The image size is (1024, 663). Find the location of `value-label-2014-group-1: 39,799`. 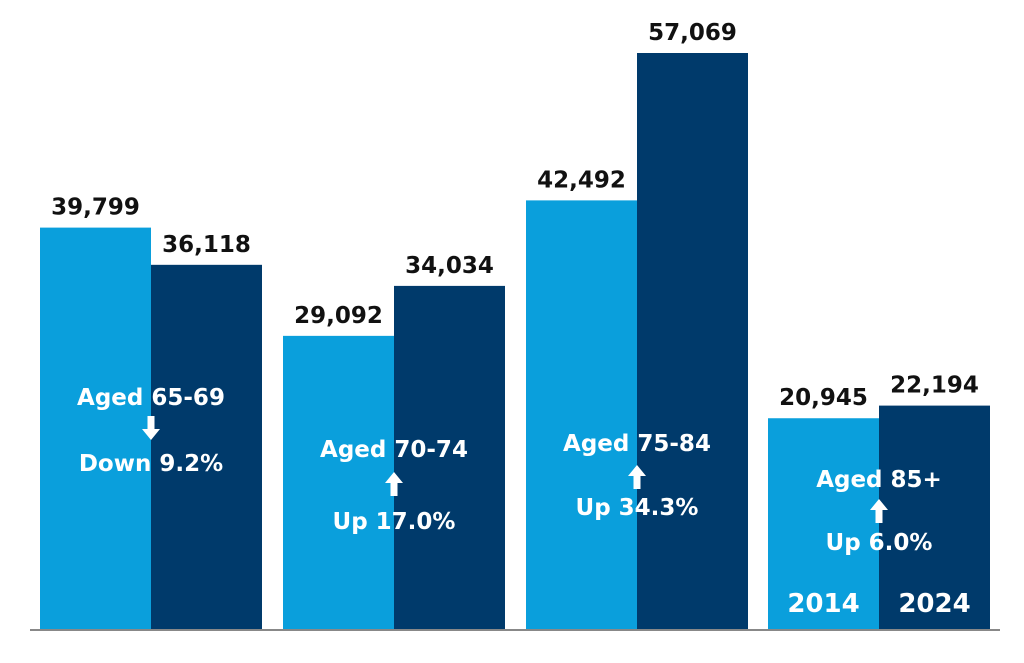

value-label-2014-group-1: 39,799 is located at coordinates (95, 208).